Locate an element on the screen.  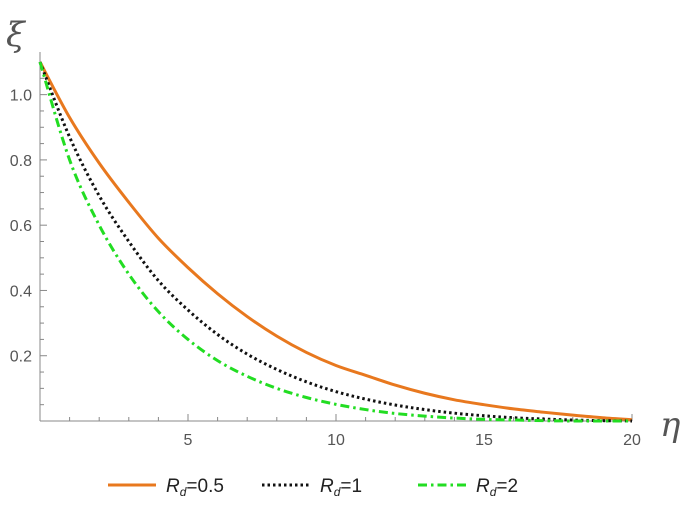
legend: Rd=0.5 Rd=1 Rd=2 is located at coordinates (313, 487).